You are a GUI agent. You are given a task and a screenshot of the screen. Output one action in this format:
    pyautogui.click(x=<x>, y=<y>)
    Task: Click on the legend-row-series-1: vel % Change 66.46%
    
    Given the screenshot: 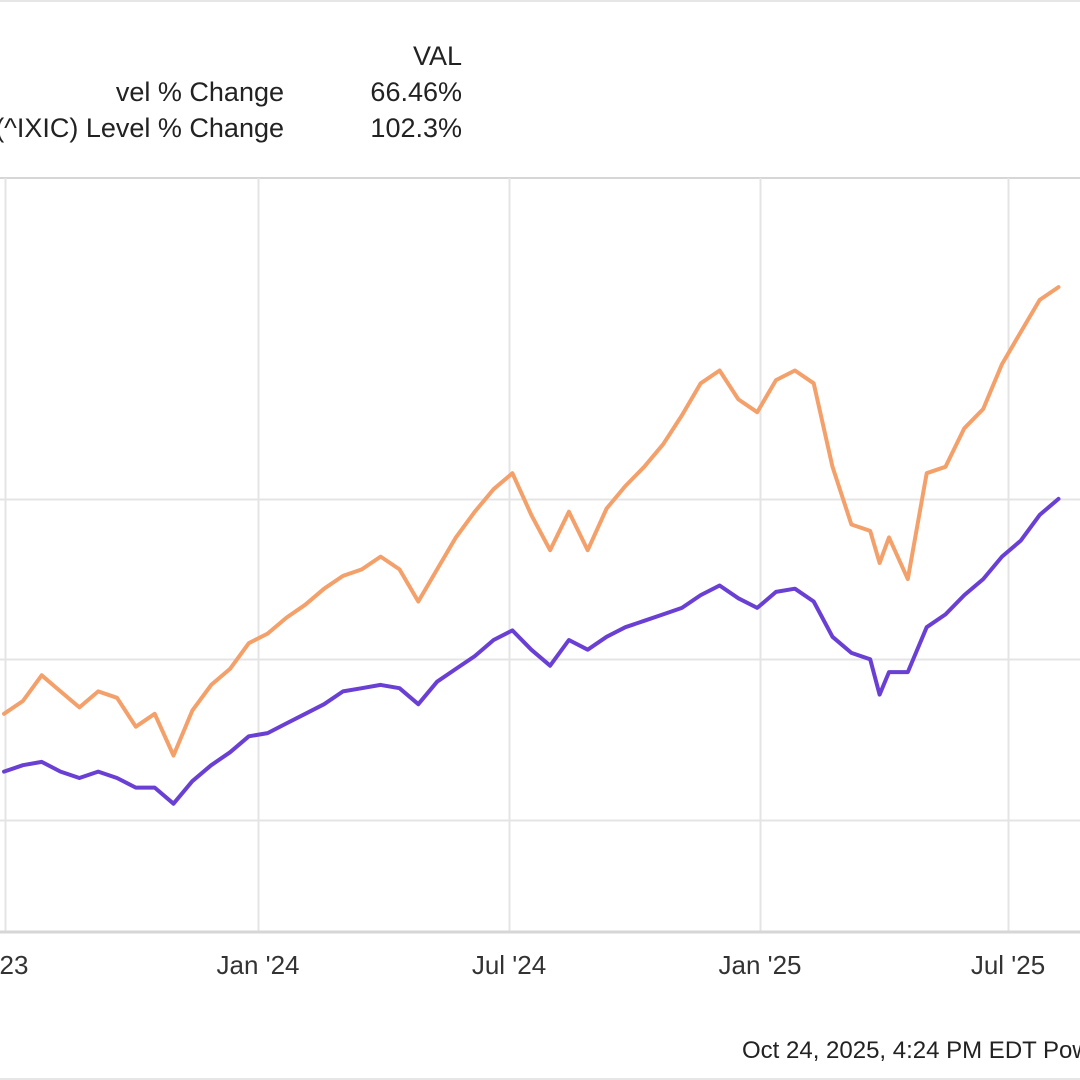 What is the action you would take?
    pyautogui.click(x=235, y=92)
    